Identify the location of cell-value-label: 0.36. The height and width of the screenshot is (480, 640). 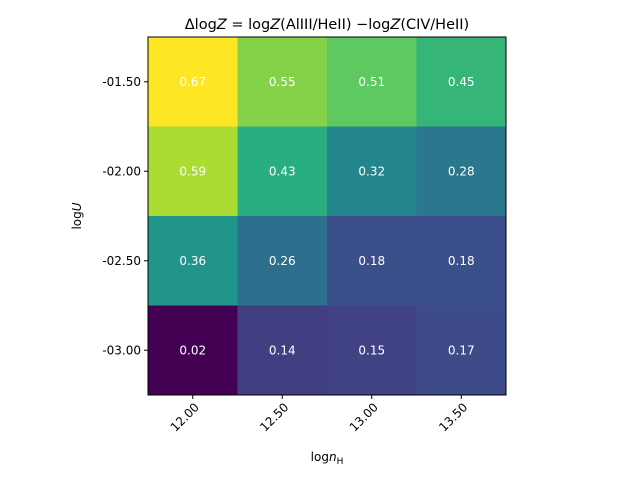
(192, 261).